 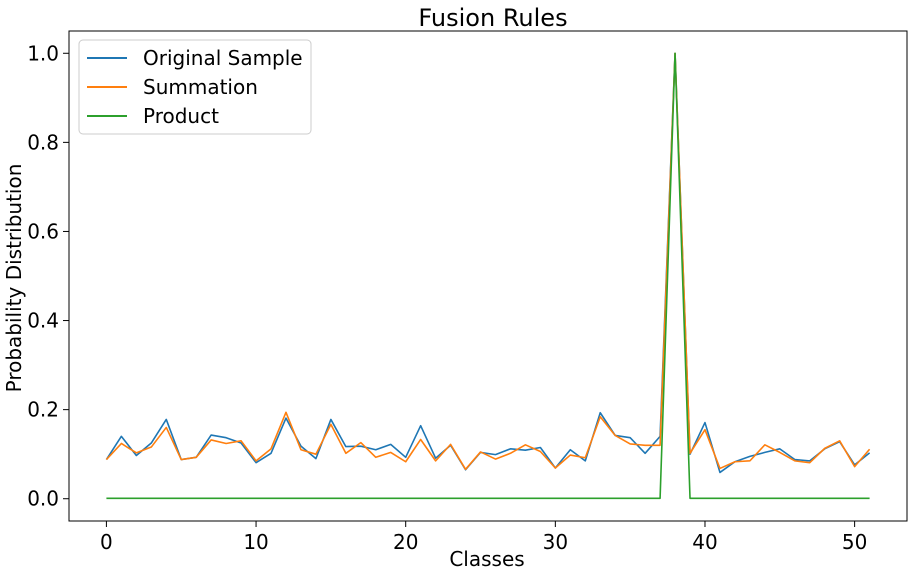 I want to click on legend-label-product: Product, so click(x=181, y=116).